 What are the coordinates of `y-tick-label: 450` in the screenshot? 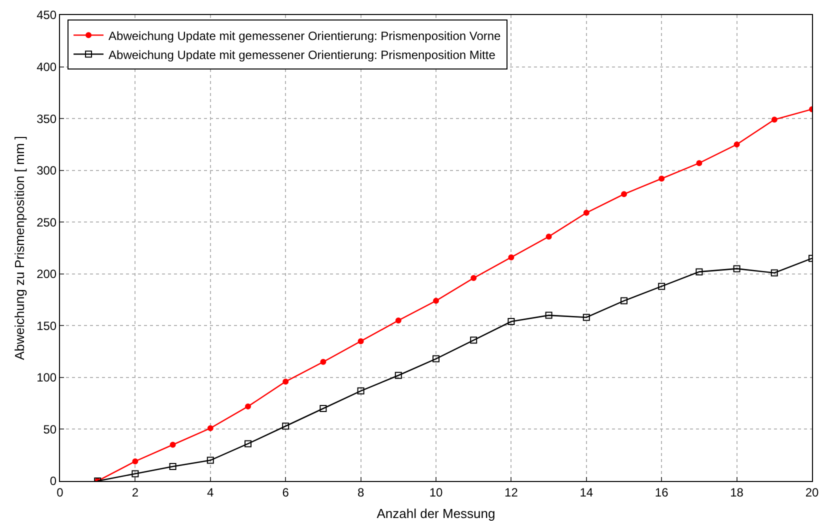 It's located at (46, 15).